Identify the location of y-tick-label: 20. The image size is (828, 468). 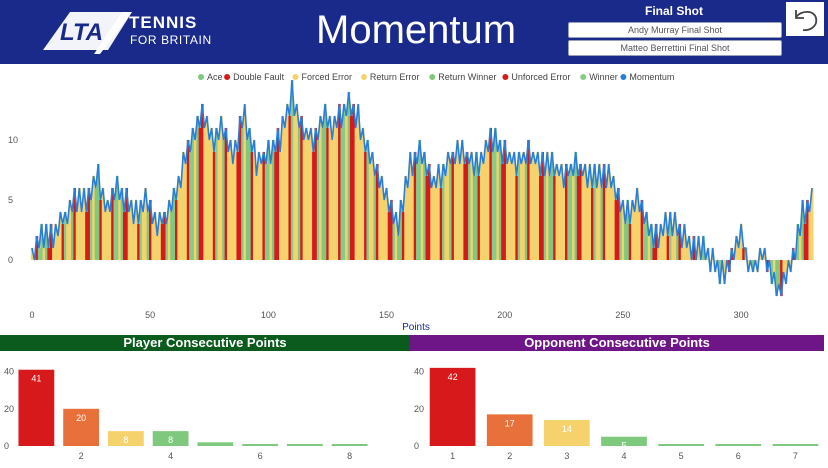
(419, 409).